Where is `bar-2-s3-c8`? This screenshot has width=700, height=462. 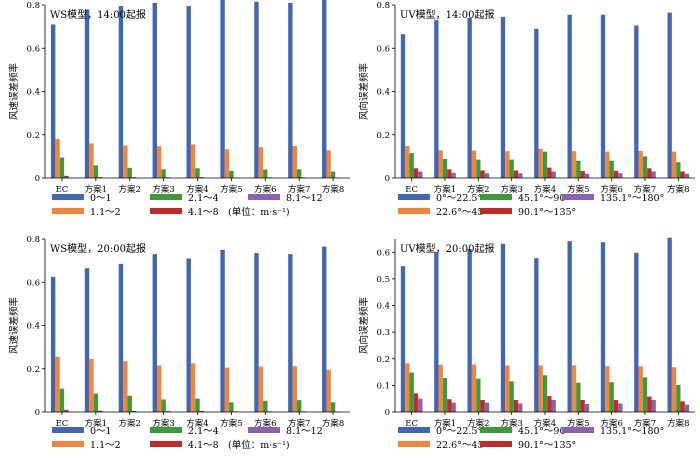
bar-2-s3-c8 is located at coordinates (682, 174).